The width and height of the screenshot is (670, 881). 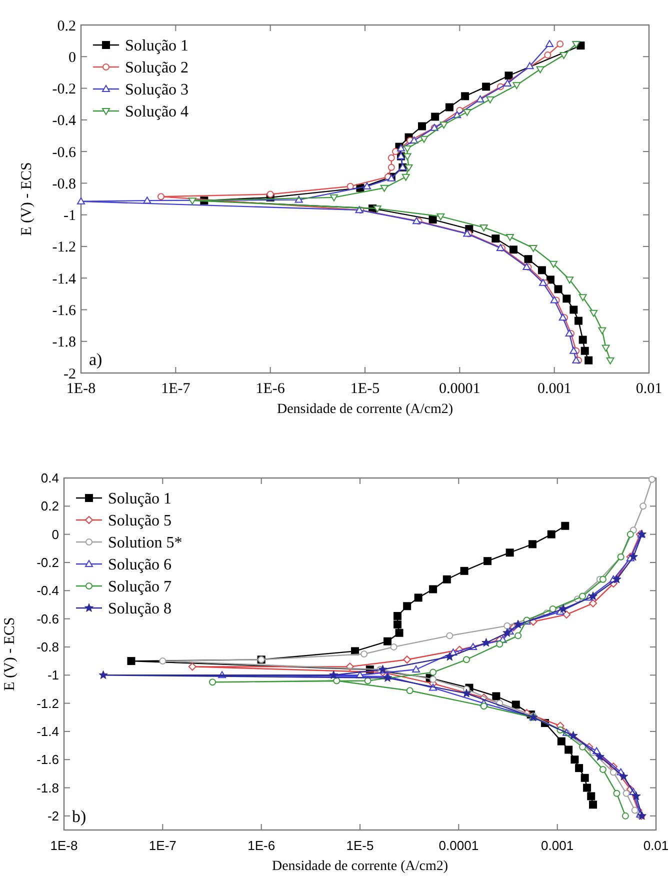 I want to click on y-tick-label: 0.4, so click(x=49, y=478).